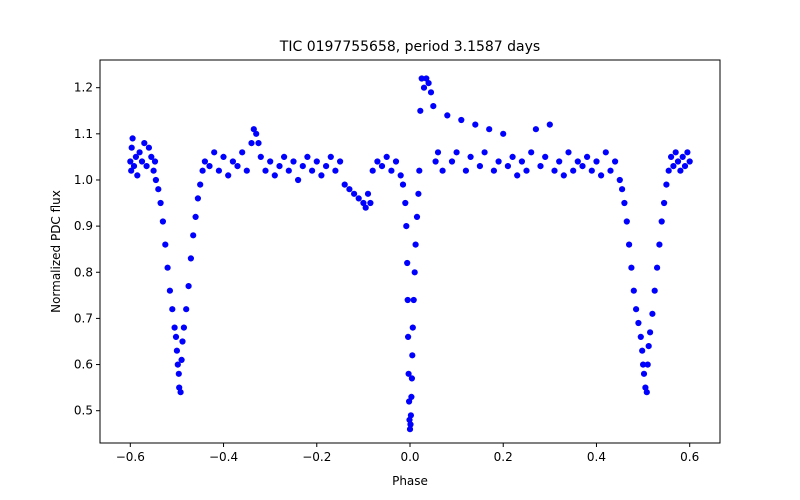  What do you see at coordinates (409, 457) in the screenshot?
I see `x-tick-label: 0.0` at bounding box center [409, 457].